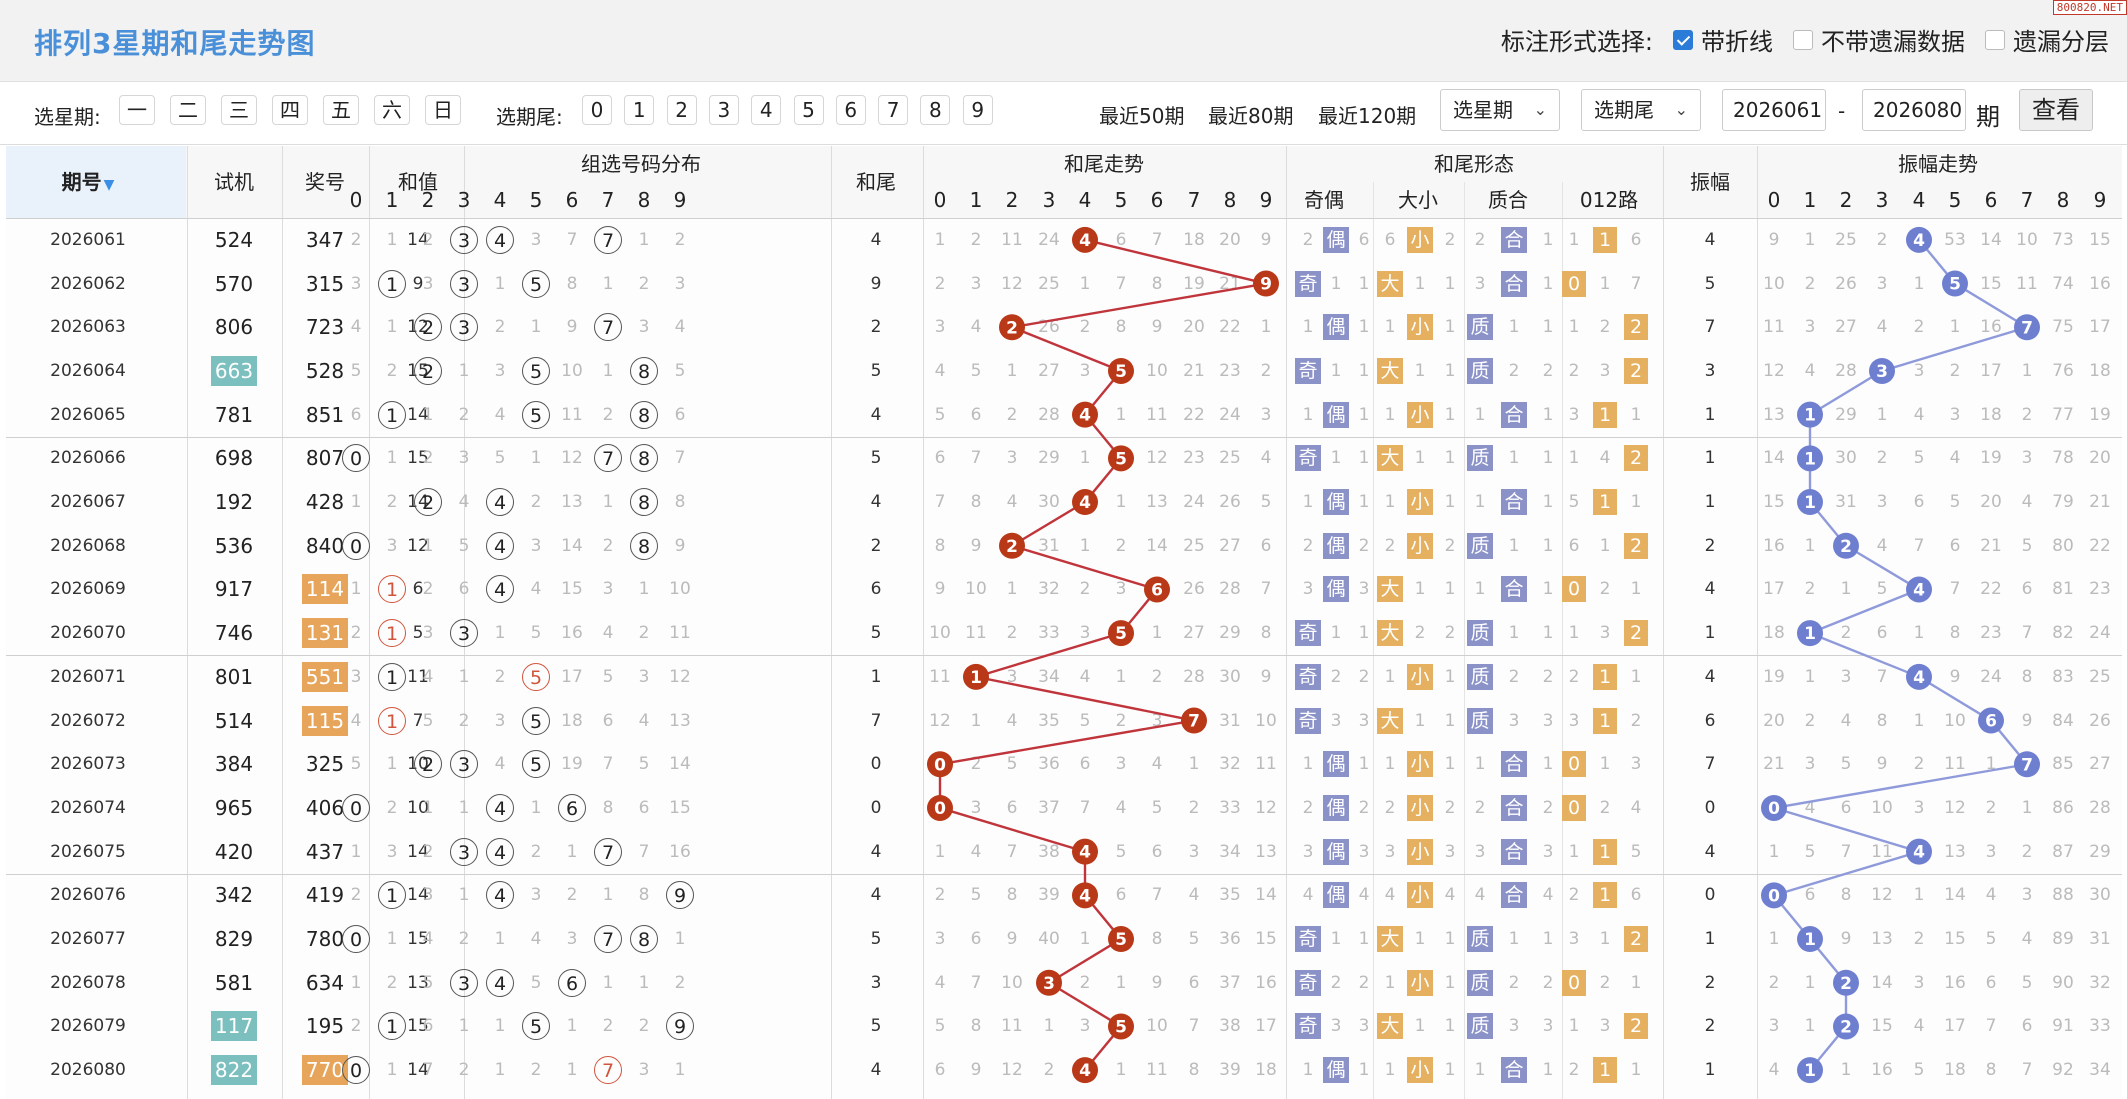 The height and width of the screenshot is (1099, 2127). What do you see at coordinates (1085, 807) in the screenshot?
I see `tail-trend-miss-value: 7` at bounding box center [1085, 807].